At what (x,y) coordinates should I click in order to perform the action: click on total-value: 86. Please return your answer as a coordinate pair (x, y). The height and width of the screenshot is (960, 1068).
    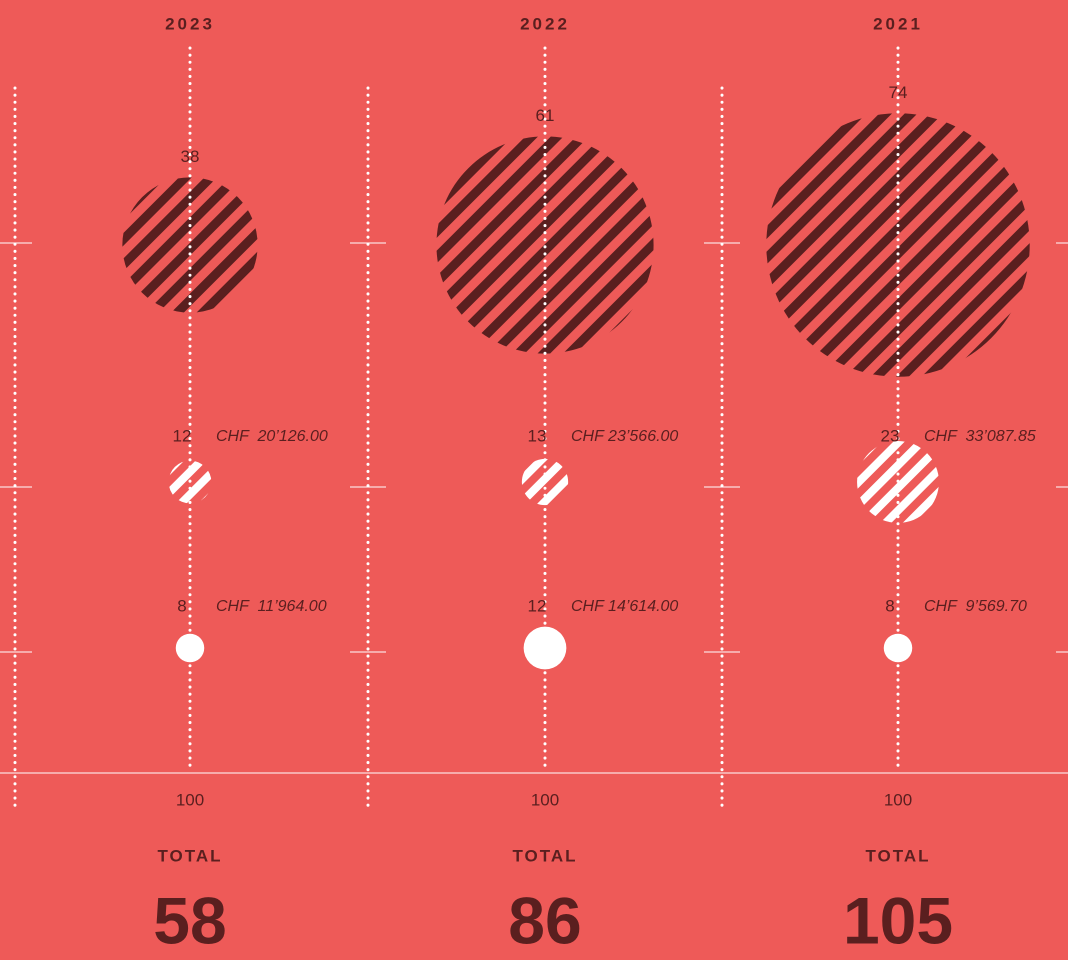
    Looking at the image, I should click on (544, 920).